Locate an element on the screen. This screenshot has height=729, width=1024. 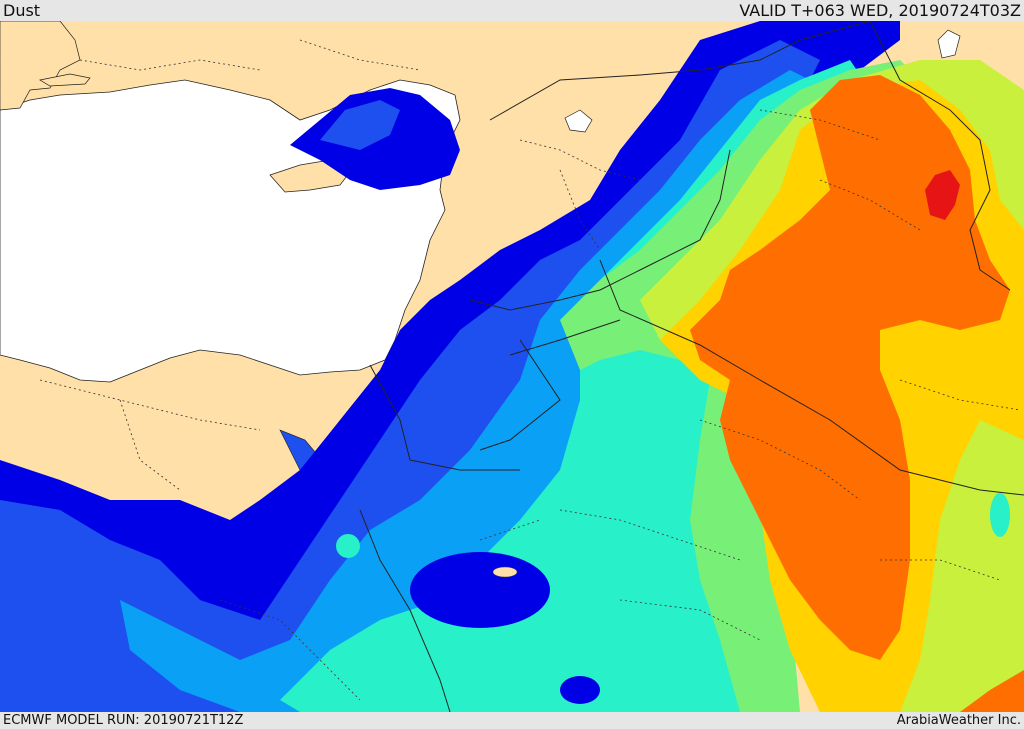
dust-min-spot is located at coordinates (505, 572).